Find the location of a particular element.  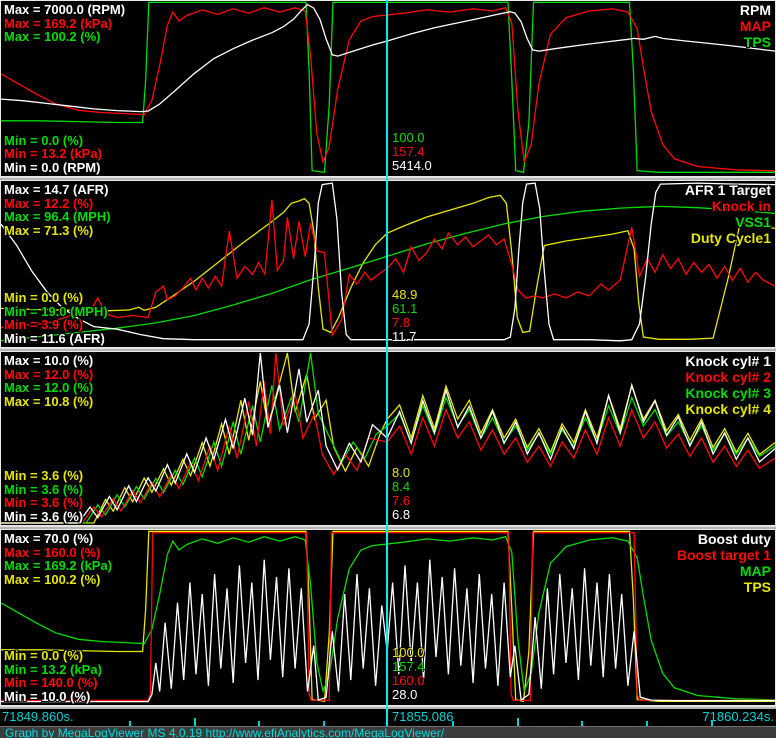

legend-item-afr-target: AFR 1 Target is located at coordinates (727, 190).